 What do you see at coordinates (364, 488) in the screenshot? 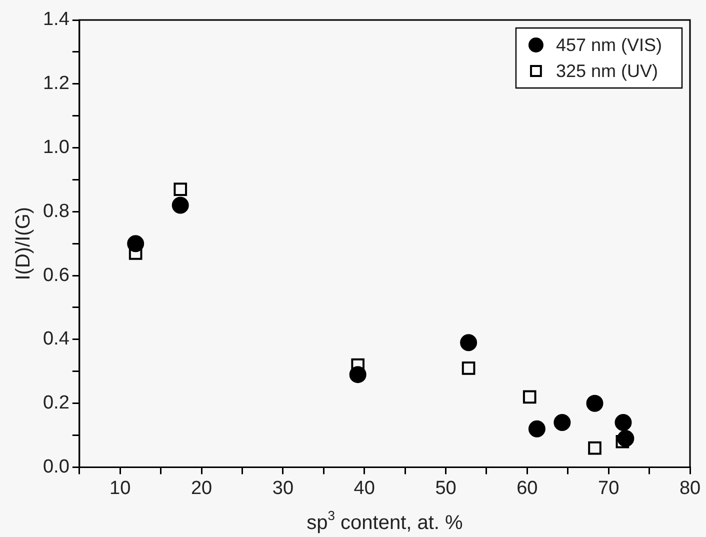
I see `x-tick-label: 40` at bounding box center [364, 488].